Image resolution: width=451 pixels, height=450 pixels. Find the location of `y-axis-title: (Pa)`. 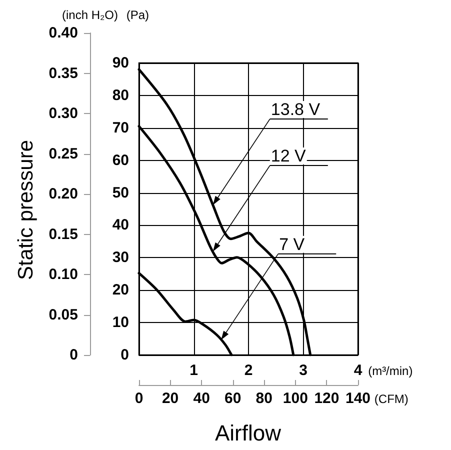

y-axis-title: (Pa) is located at coordinates (137, 15).